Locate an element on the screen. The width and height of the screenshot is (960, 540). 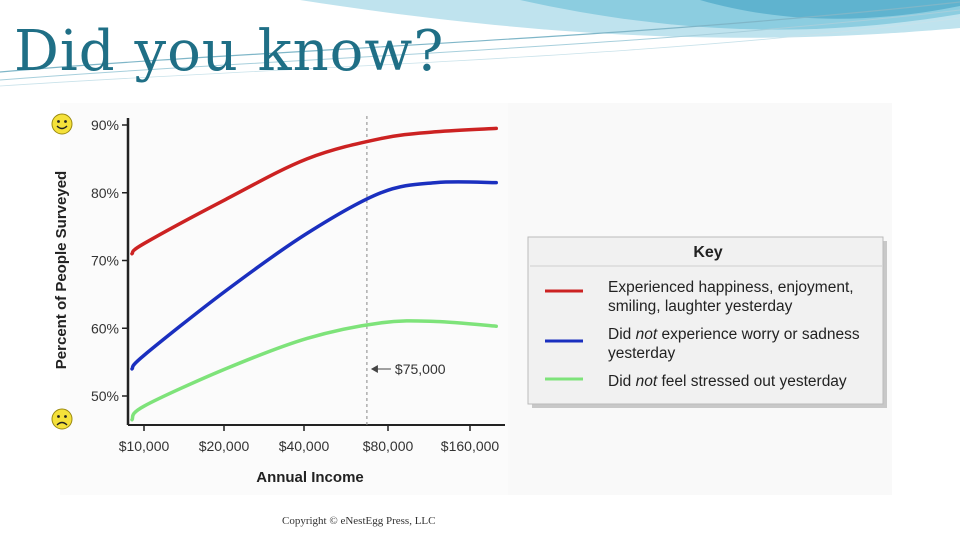
y-tick-label: 60% is located at coordinates (105, 328).